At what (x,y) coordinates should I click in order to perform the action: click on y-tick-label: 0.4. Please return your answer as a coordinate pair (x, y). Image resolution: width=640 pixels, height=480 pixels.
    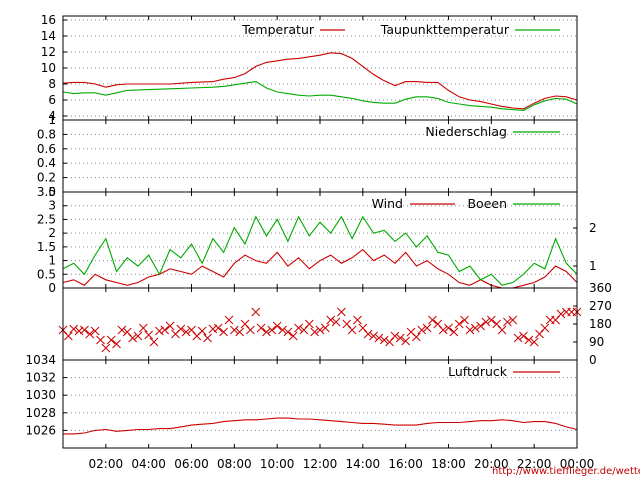
    Looking at the image, I should click on (46, 163).